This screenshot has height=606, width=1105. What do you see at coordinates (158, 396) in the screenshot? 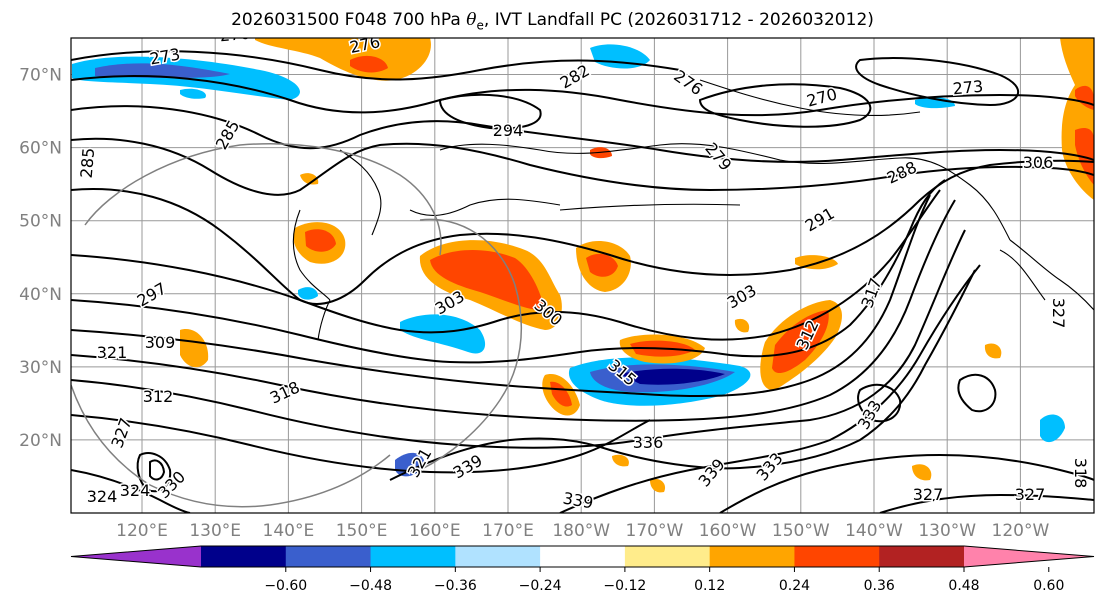
I see `contour-label: 312` at bounding box center [158, 396].